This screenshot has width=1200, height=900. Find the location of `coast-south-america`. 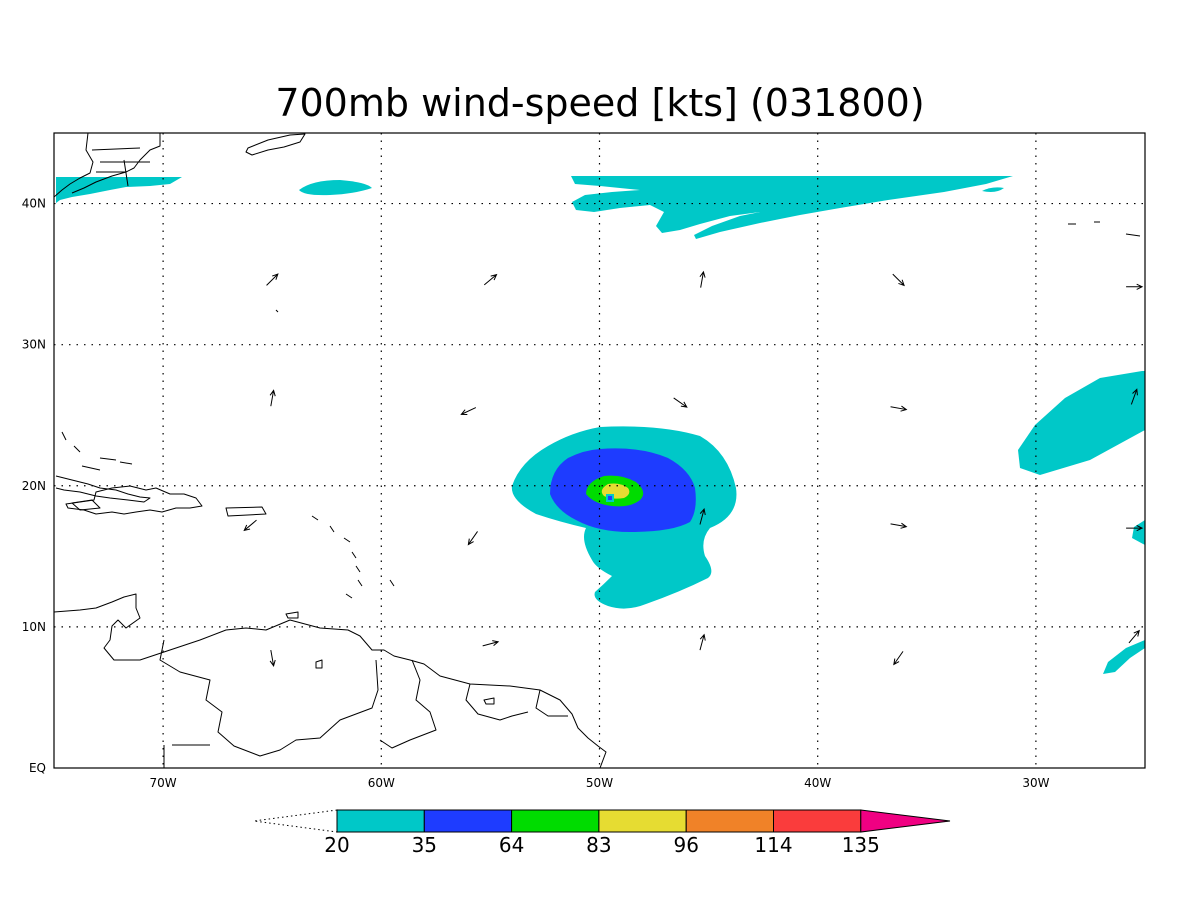

coast-south-america is located at coordinates (330, 680).